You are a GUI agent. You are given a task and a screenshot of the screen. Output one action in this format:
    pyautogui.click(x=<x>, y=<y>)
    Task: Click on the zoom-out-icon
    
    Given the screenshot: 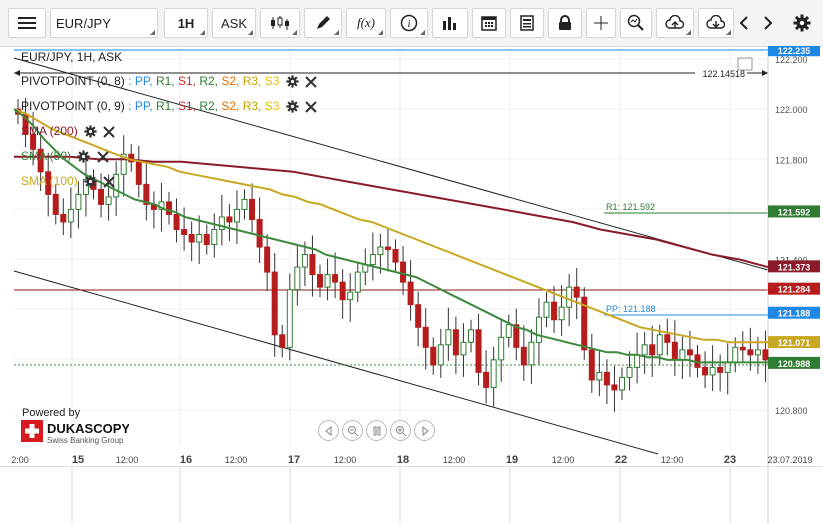 What is the action you would take?
    pyautogui.click(x=352, y=430)
    